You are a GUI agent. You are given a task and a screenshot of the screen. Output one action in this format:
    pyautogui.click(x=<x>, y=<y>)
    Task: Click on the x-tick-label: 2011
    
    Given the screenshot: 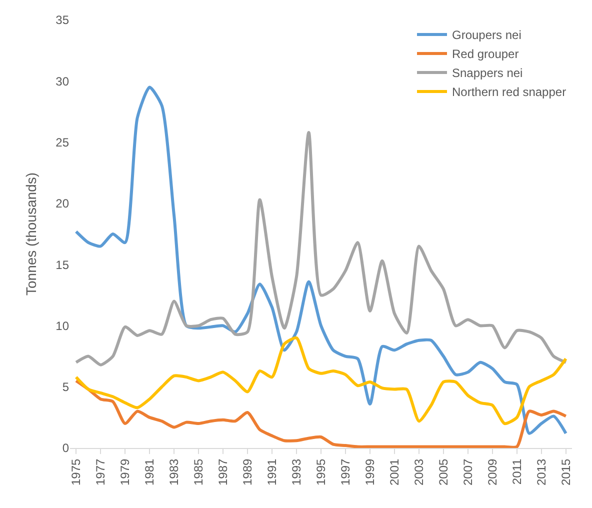 What is the action you would take?
    pyautogui.click(x=517, y=471)
    